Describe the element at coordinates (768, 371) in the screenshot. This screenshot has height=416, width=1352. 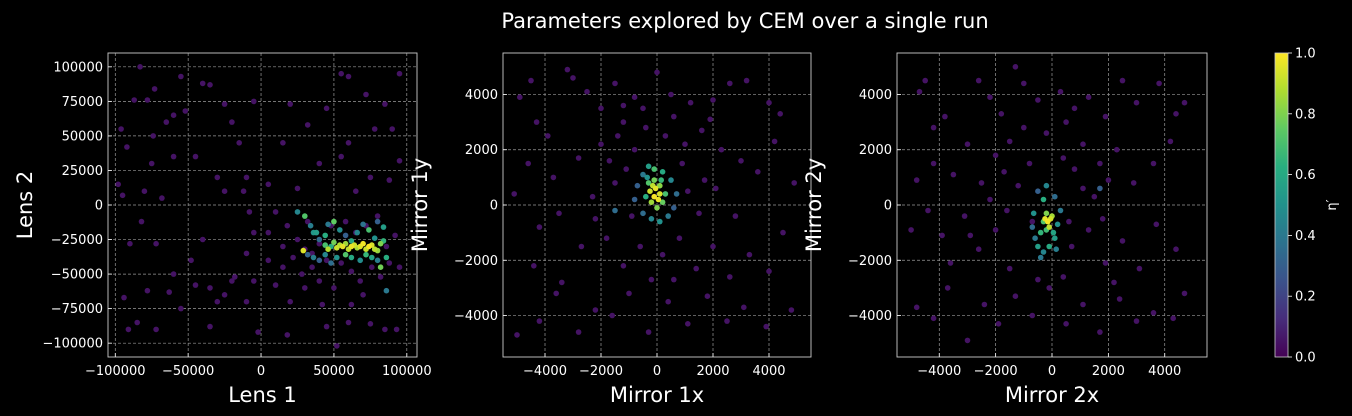
I see `x-tick-label: 4000` at that location.